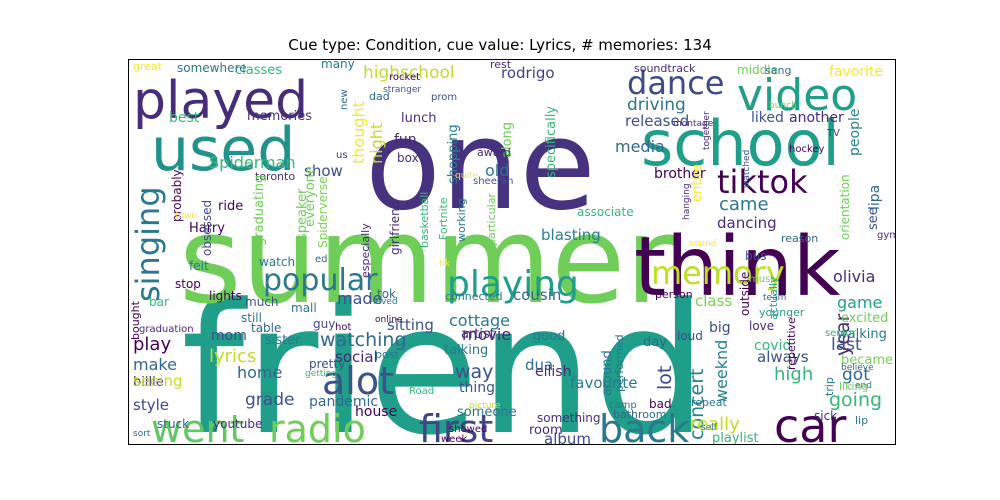  Describe the element at coordinates (363, 340) in the screenshot. I see `word-watching: watching` at that location.